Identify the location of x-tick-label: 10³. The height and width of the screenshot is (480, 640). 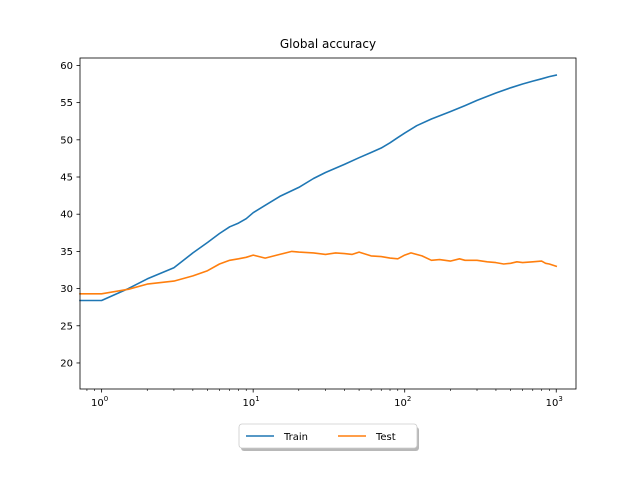
(554, 402).